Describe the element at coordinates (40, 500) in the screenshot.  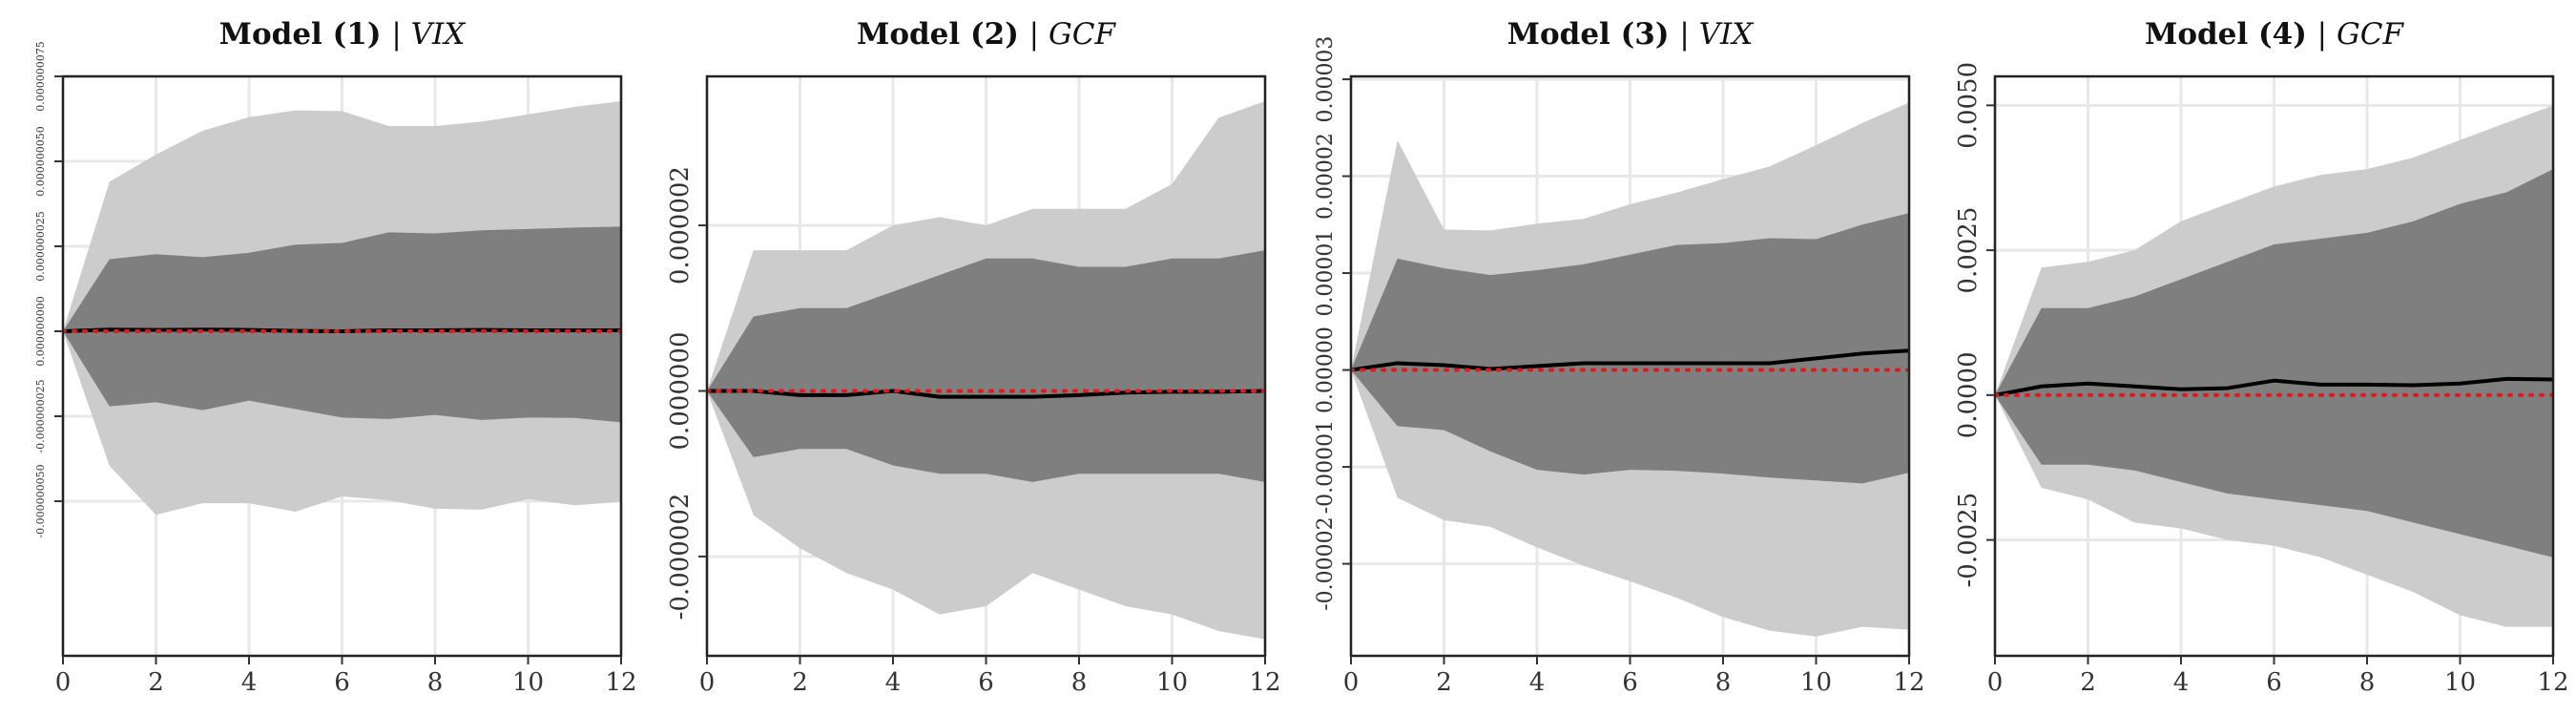
I see `y-tick-label: -0.000000050` at that location.